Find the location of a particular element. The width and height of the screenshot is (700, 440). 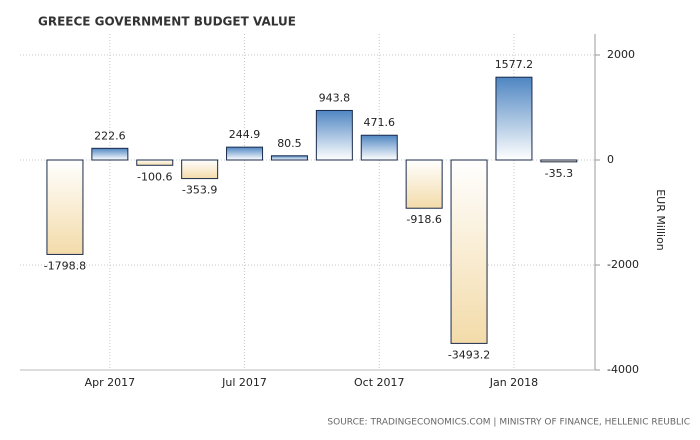

x-tick-label: Apr 2017 is located at coordinates (110, 382).